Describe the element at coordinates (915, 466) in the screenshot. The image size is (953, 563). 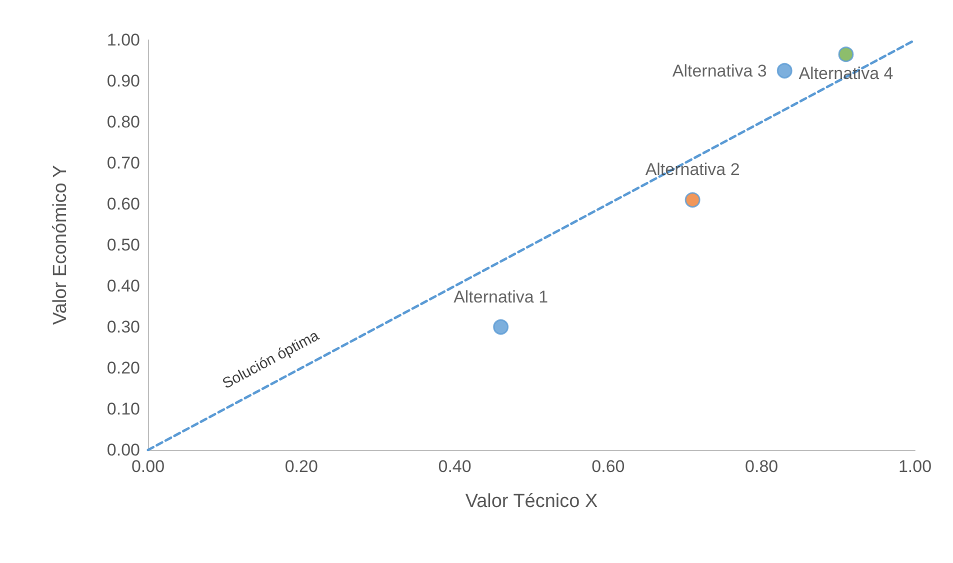
I see `x-tick-label: 1.00` at that location.